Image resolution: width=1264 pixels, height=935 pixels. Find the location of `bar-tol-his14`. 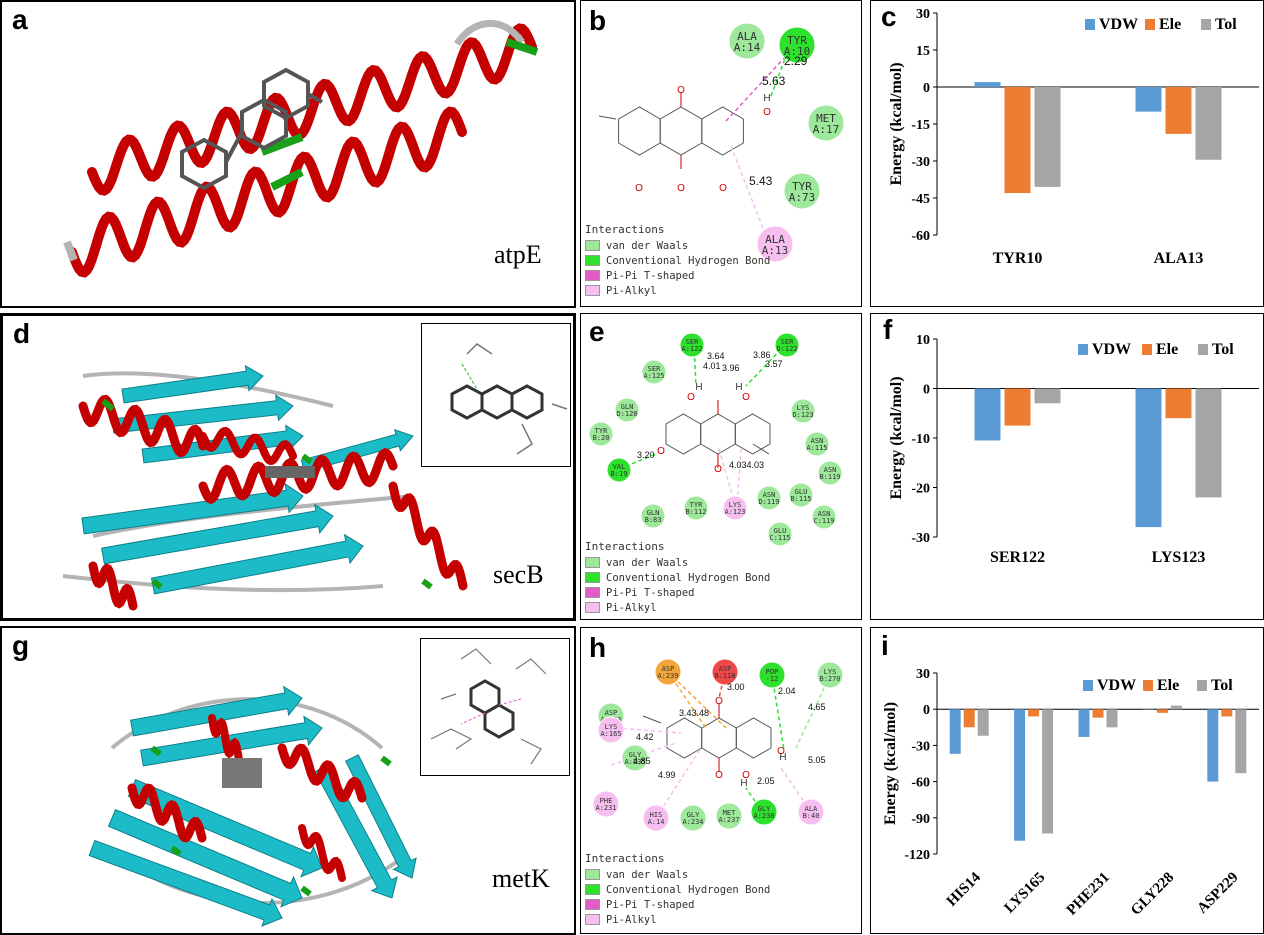

bar-tol-his14 is located at coordinates (983, 722).